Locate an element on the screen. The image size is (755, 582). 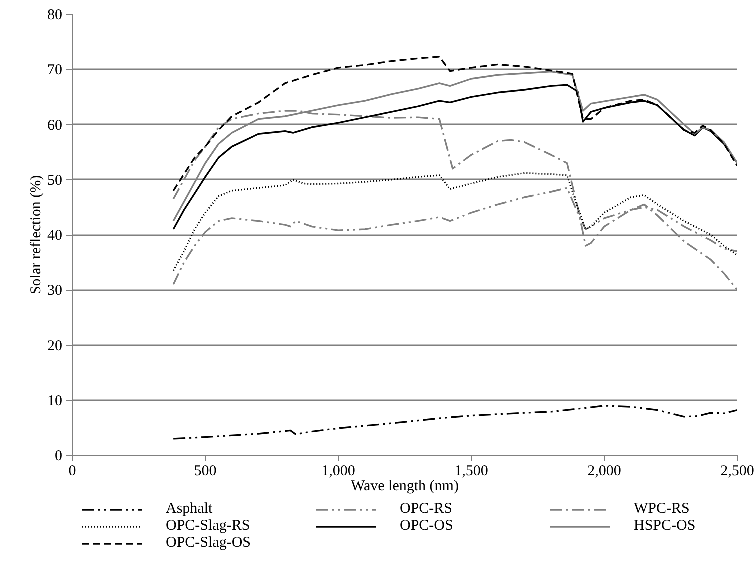
legend-label: HSPC-OS is located at coordinates (665, 526).